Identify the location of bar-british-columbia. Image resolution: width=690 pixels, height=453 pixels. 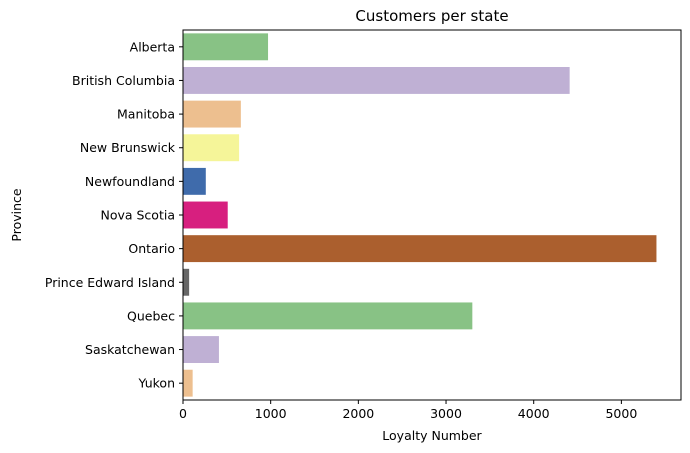
(376, 80).